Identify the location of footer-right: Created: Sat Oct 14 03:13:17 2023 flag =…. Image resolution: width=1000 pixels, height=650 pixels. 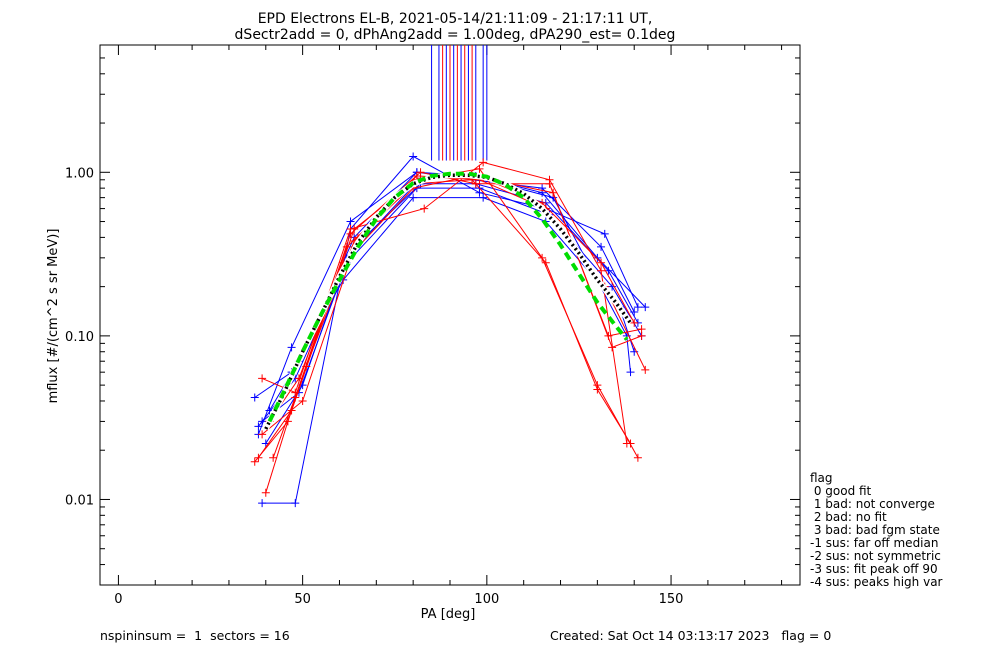
(690, 635).